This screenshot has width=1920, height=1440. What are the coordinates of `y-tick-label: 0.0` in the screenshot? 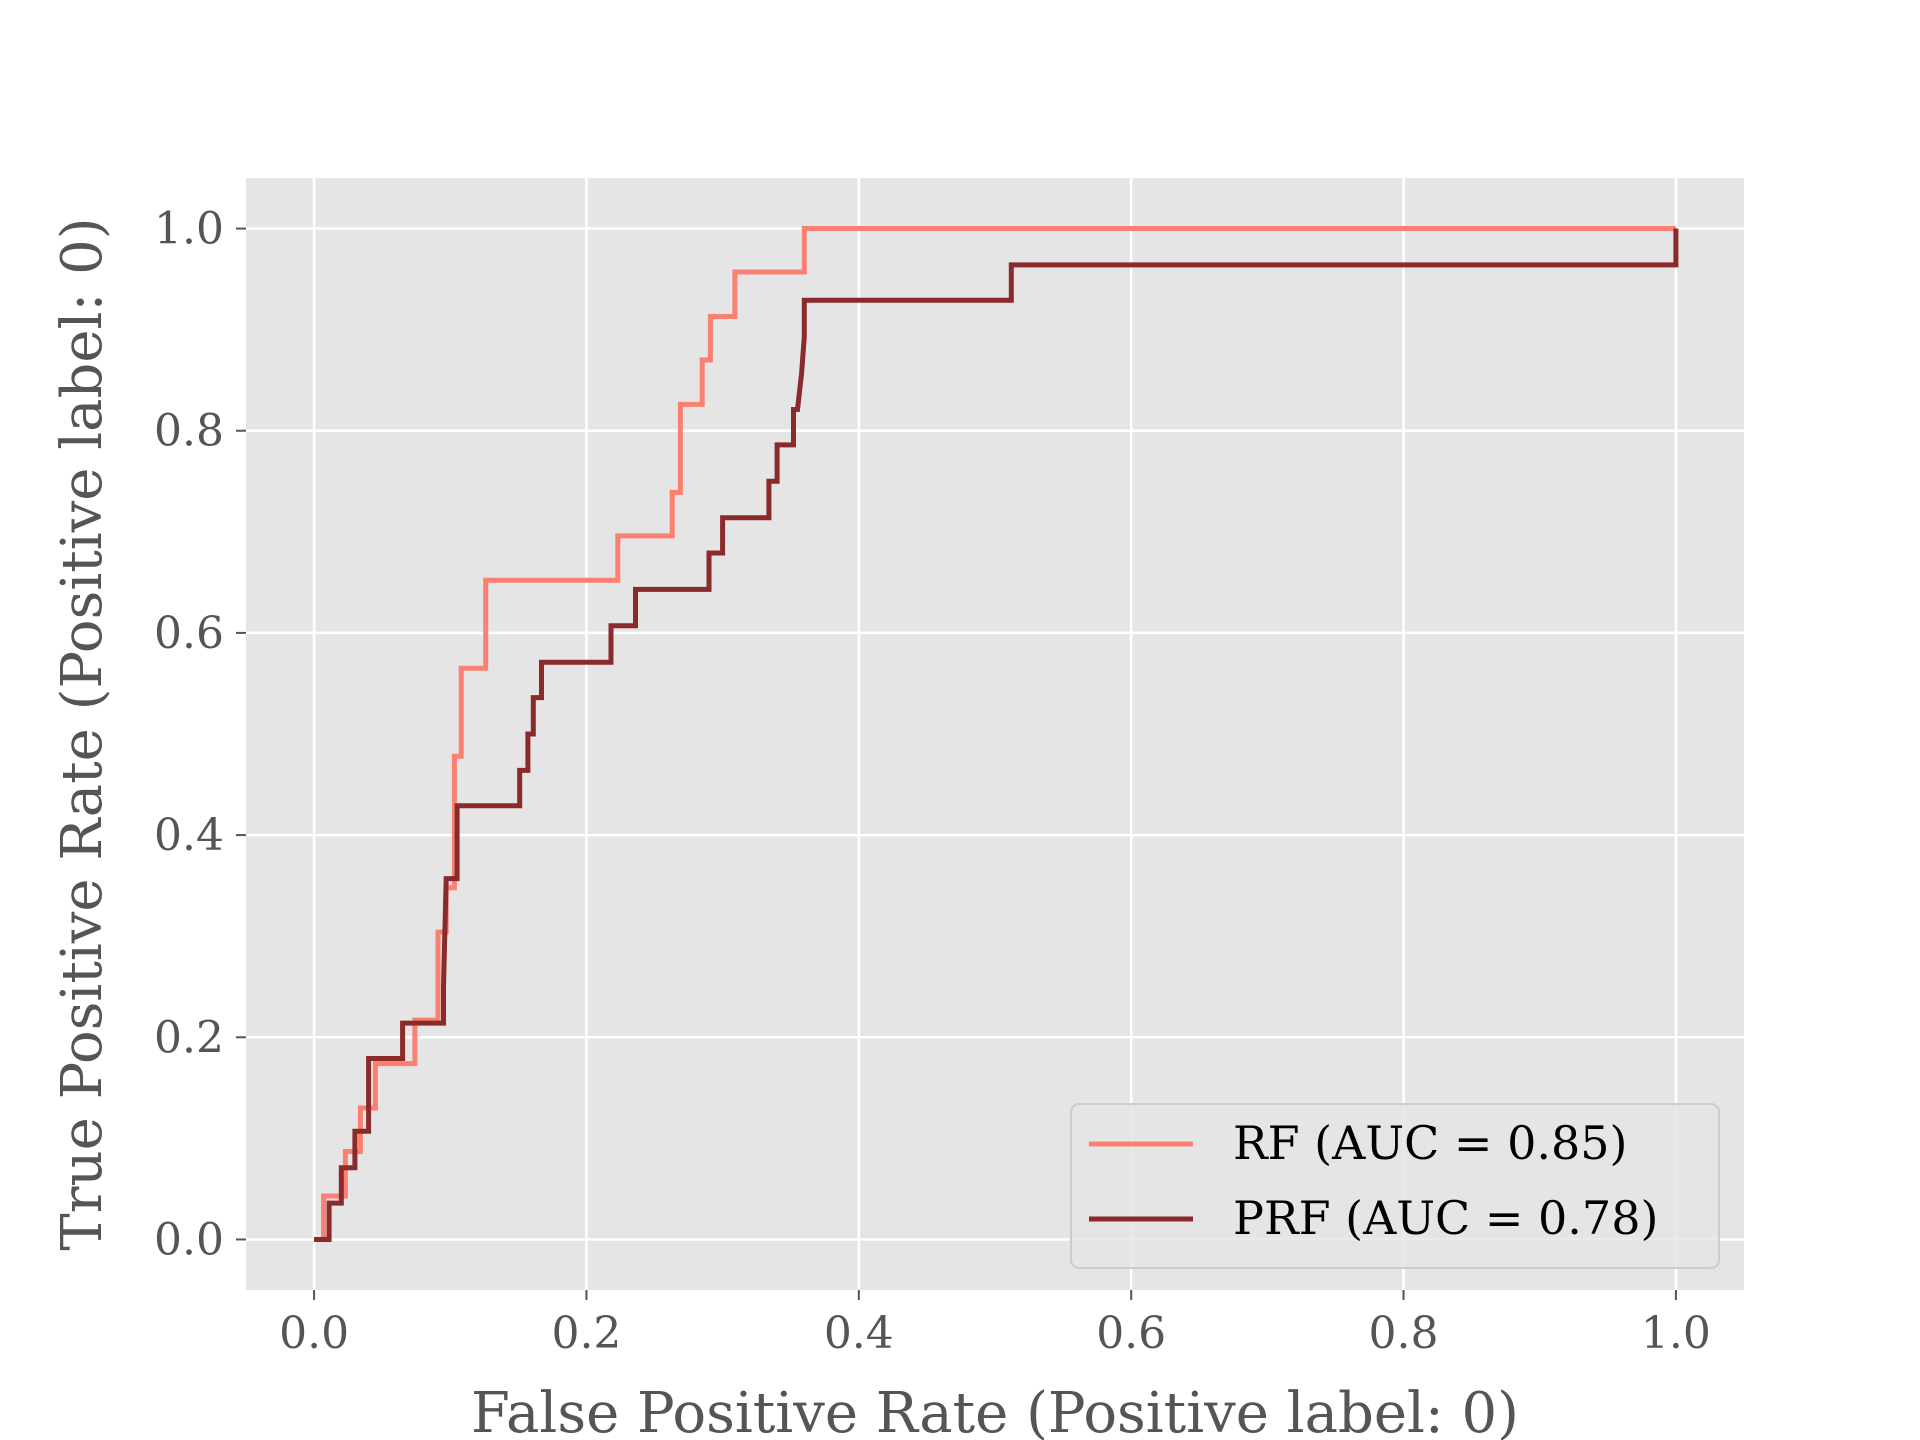 It's located at (189, 1239).